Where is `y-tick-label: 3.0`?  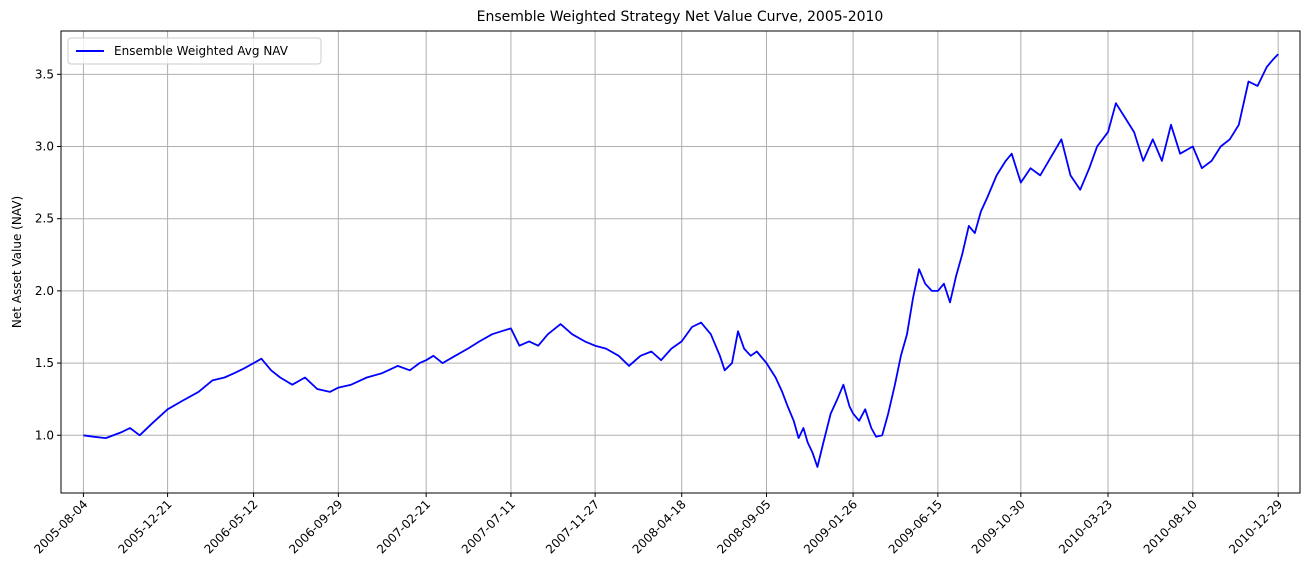 y-tick-label: 3.0 is located at coordinates (44, 147).